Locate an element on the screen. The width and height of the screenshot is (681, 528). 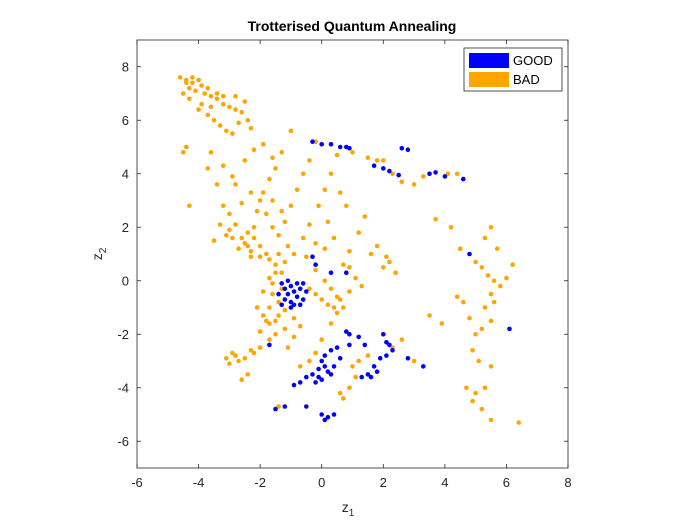
legend-swatch-bad is located at coordinates (489, 79).